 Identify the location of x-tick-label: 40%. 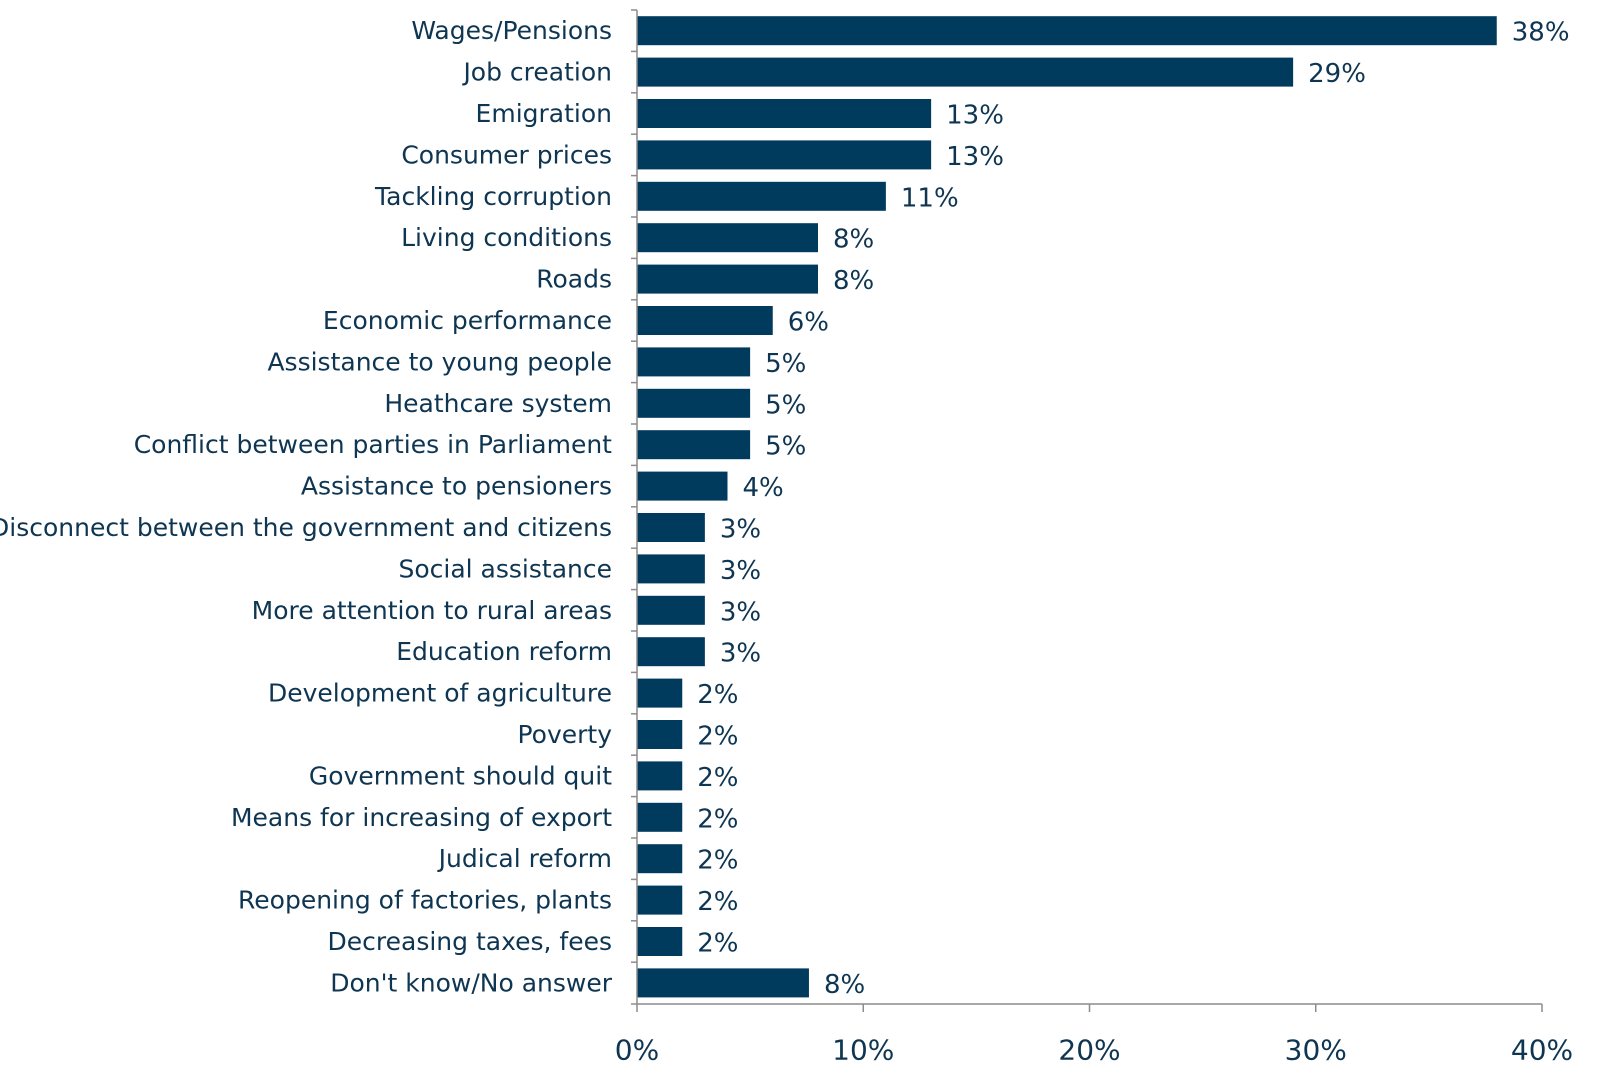
(1542, 1050).